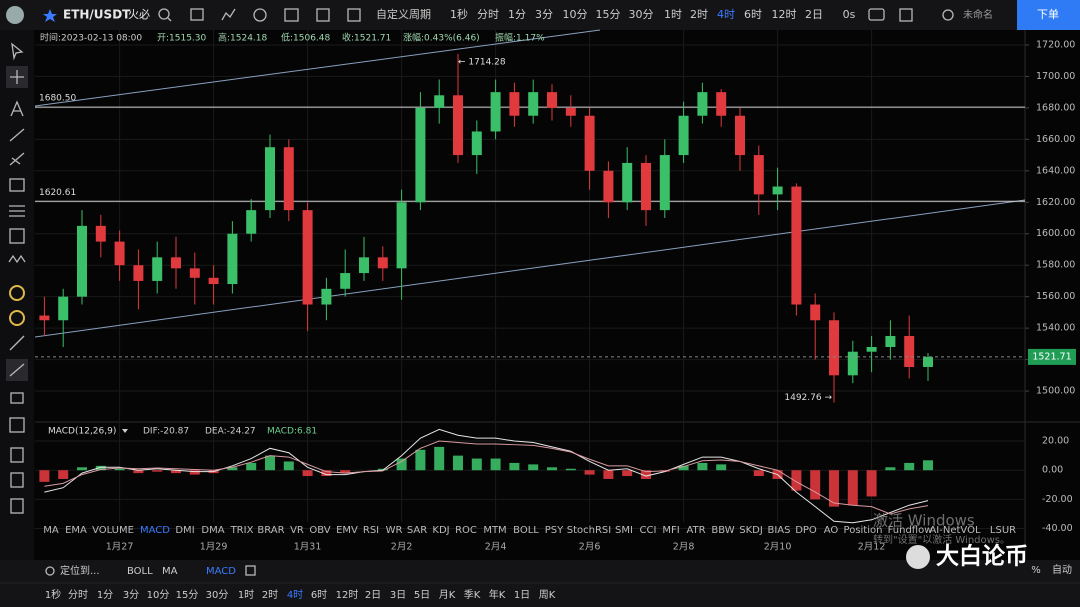  What do you see at coordinates (910, 530) in the screenshot?
I see `indicator-tab: Fundflow` at bounding box center [910, 530].